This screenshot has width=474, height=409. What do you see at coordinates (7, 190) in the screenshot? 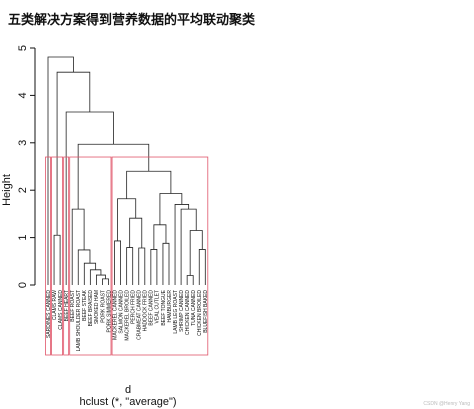
I see `y-axis-label: Height` at bounding box center [7, 190].